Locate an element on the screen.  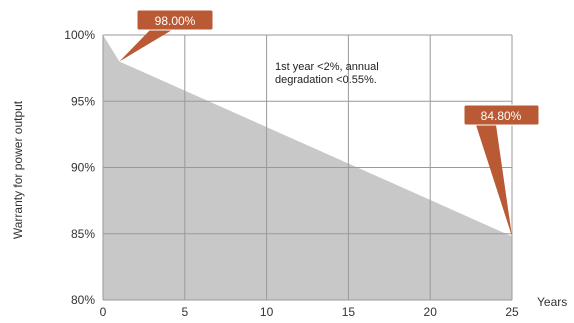
callout-label-start: 98.00% is located at coordinates (175, 21).